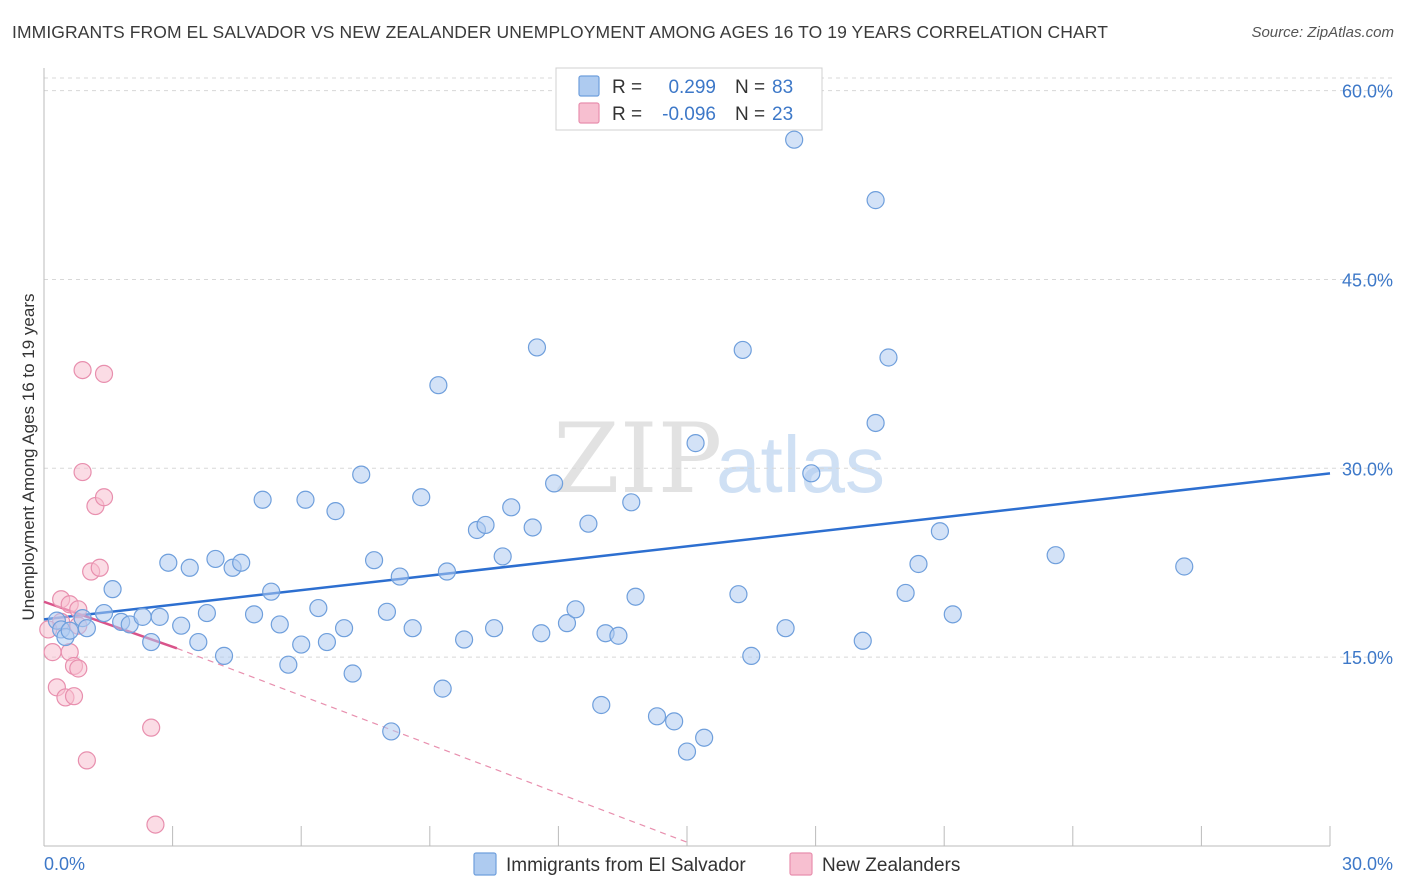 Image resolution: width=1406 pixels, height=892 pixels. What do you see at coordinates (1367, 92) in the screenshot?
I see `y-tick-label: 60.0%` at bounding box center [1367, 92].